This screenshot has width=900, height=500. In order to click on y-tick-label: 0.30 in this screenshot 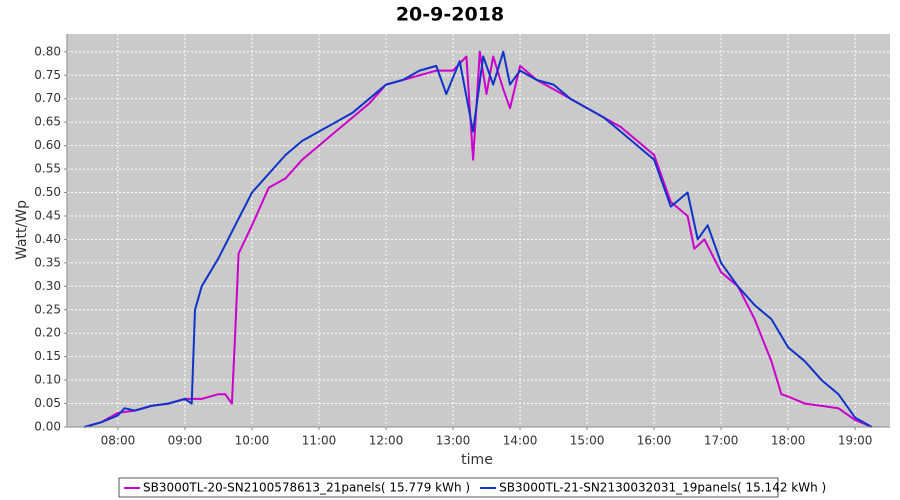, I will do `click(47, 286)`.